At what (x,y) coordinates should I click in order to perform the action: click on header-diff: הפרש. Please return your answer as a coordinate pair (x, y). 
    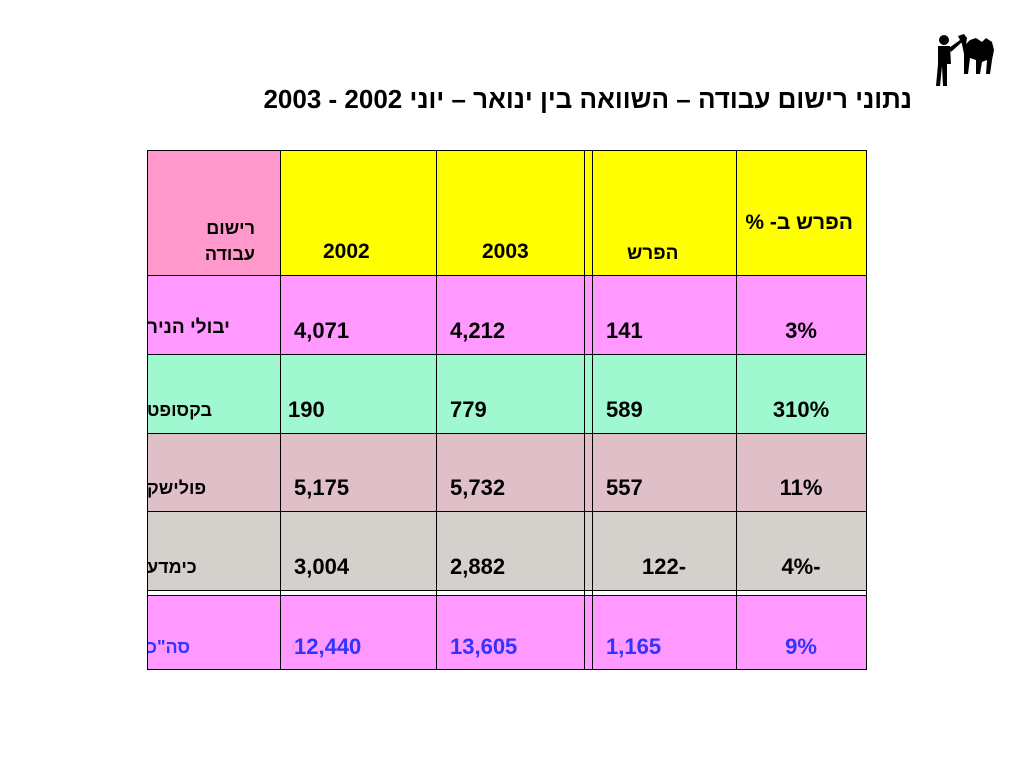
    Looking at the image, I should click on (653, 253).